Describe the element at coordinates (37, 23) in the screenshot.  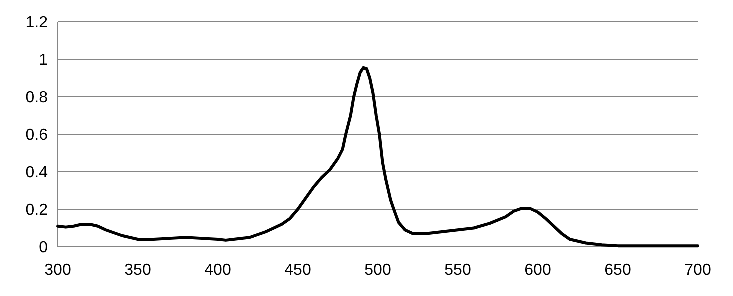
I see `y-tick-label: 1.2` at that location.